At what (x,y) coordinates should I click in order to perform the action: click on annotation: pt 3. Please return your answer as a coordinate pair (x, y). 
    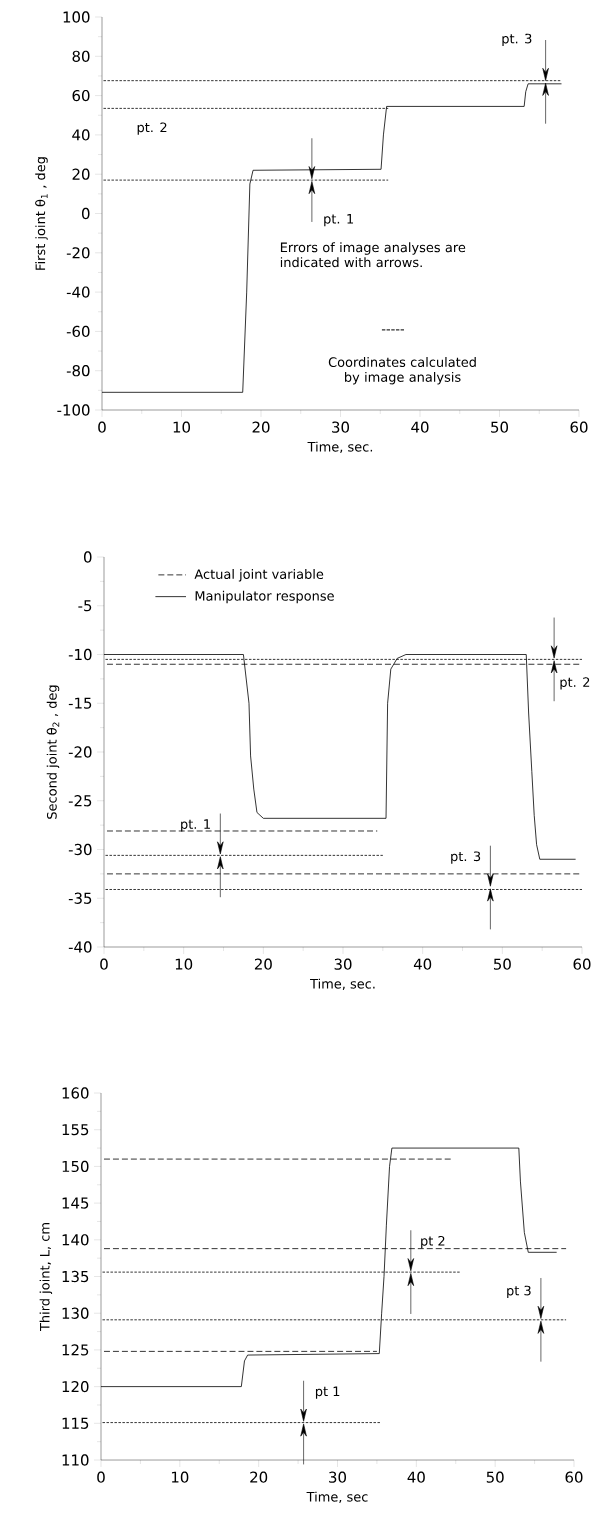
    Looking at the image, I should click on (519, 1291).